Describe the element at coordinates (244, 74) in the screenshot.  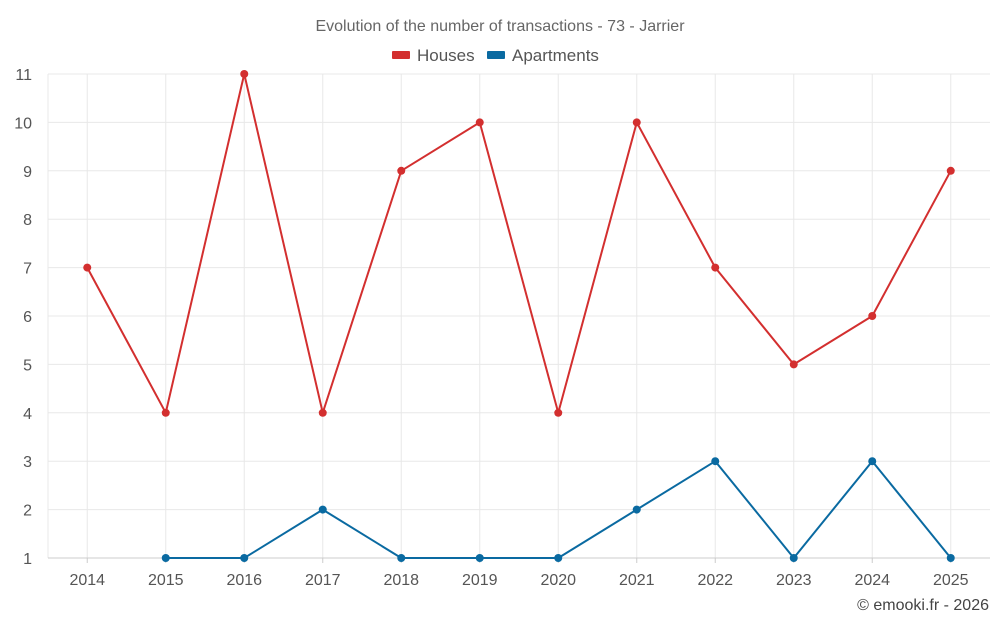
I see `data-point-houses-2016` at that location.